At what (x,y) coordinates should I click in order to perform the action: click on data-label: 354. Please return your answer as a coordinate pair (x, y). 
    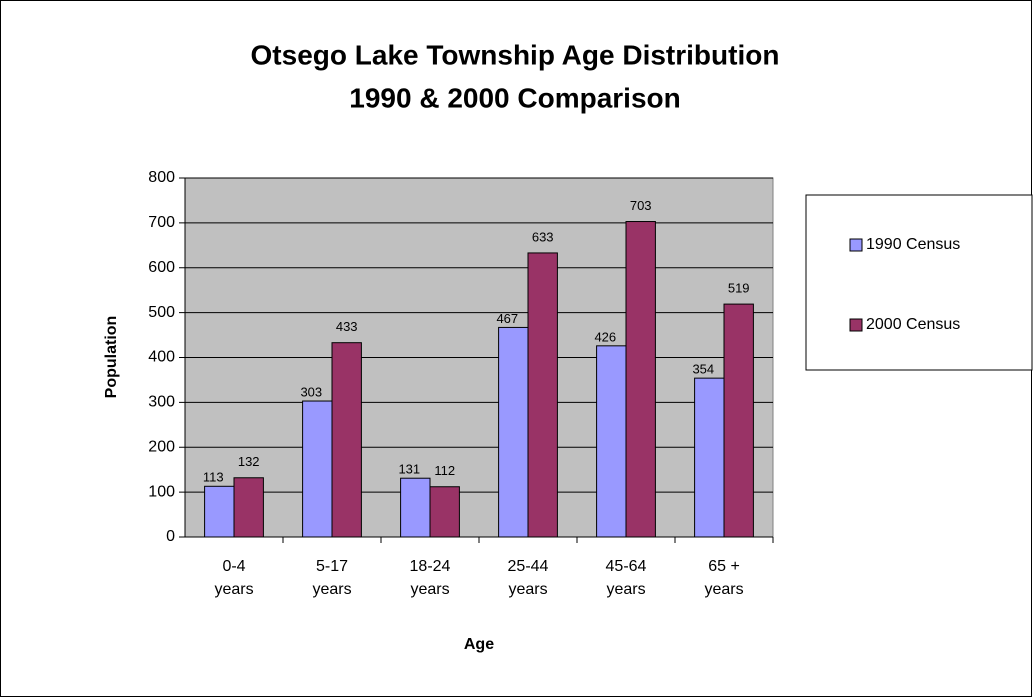
    Looking at the image, I should click on (703, 369).